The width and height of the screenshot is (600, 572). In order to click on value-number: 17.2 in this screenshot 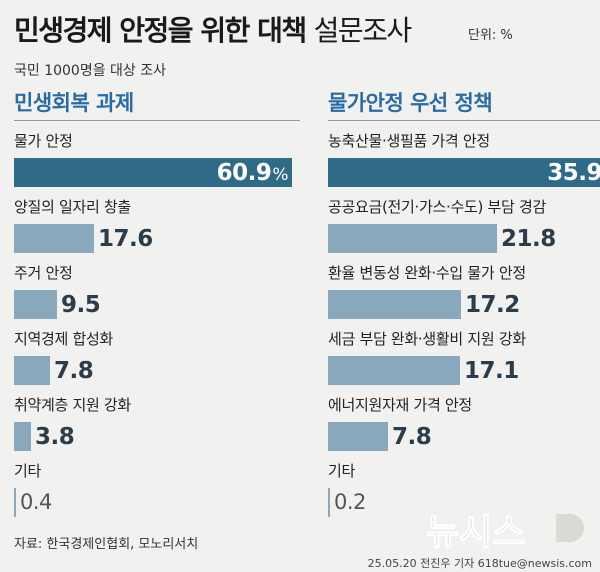, I will do `click(492, 305)`.